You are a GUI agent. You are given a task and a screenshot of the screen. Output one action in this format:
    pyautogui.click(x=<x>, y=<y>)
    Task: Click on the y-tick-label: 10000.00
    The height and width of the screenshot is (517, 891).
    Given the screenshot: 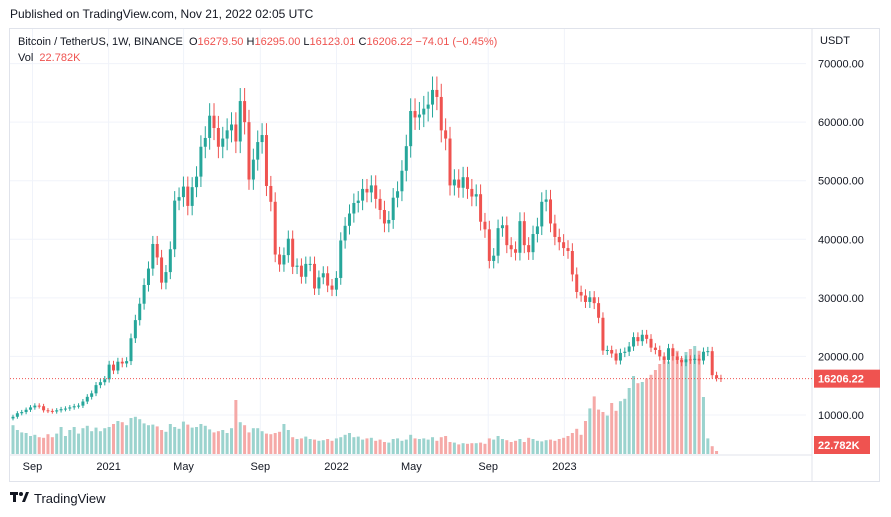 What is the action you would take?
    pyautogui.click(x=841, y=416)
    